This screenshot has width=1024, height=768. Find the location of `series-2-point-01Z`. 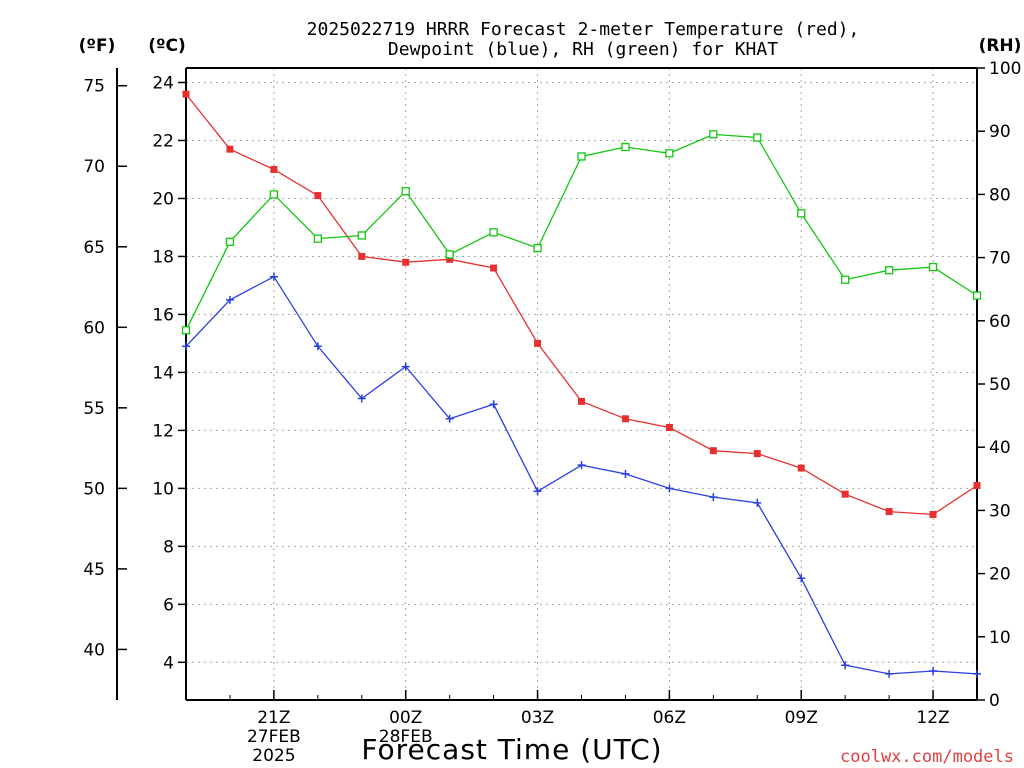

series-2-point-01Z is located at coordinates (449, 254).